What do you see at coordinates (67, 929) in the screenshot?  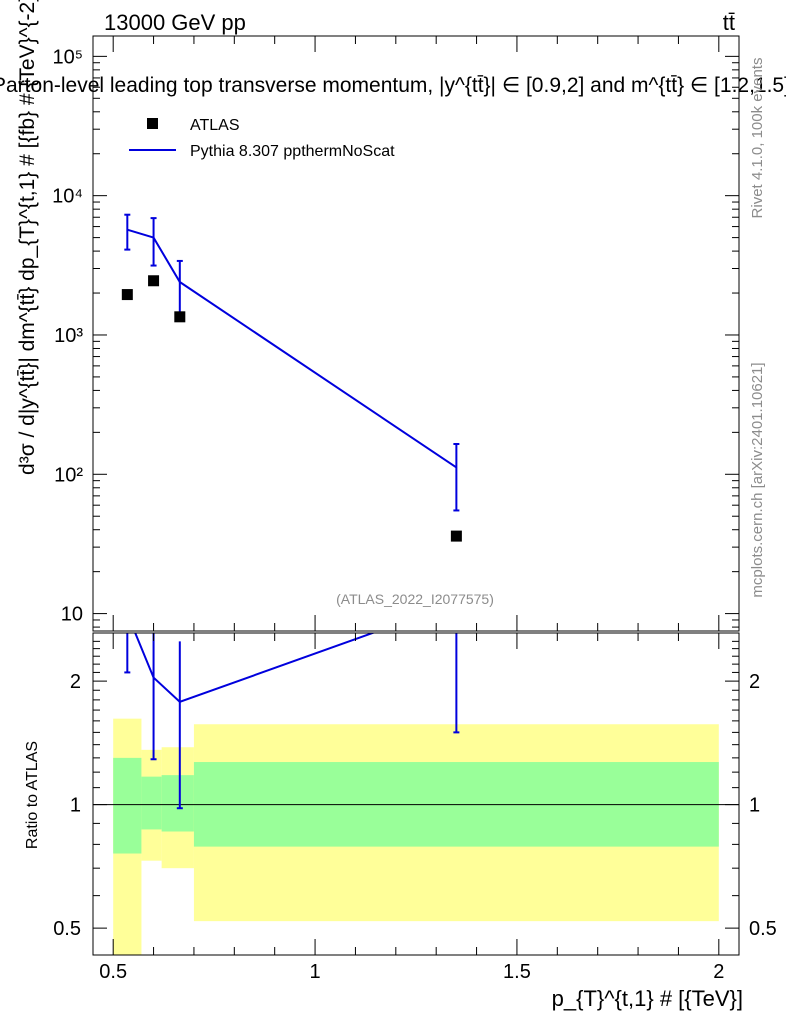 I see `ratio-y-tick-label-left: 0.5` at bounding box center [67, 929].